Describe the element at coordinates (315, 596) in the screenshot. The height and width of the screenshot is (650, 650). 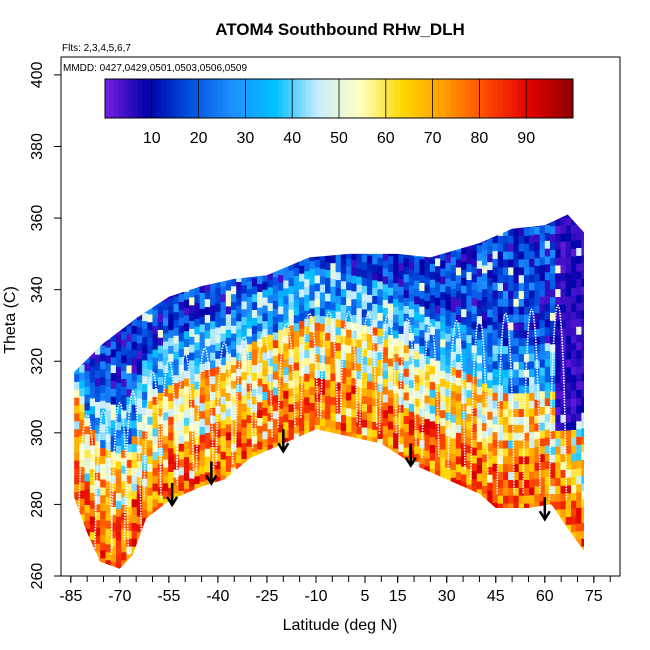
I see `x-tick-label: -10` at that location.